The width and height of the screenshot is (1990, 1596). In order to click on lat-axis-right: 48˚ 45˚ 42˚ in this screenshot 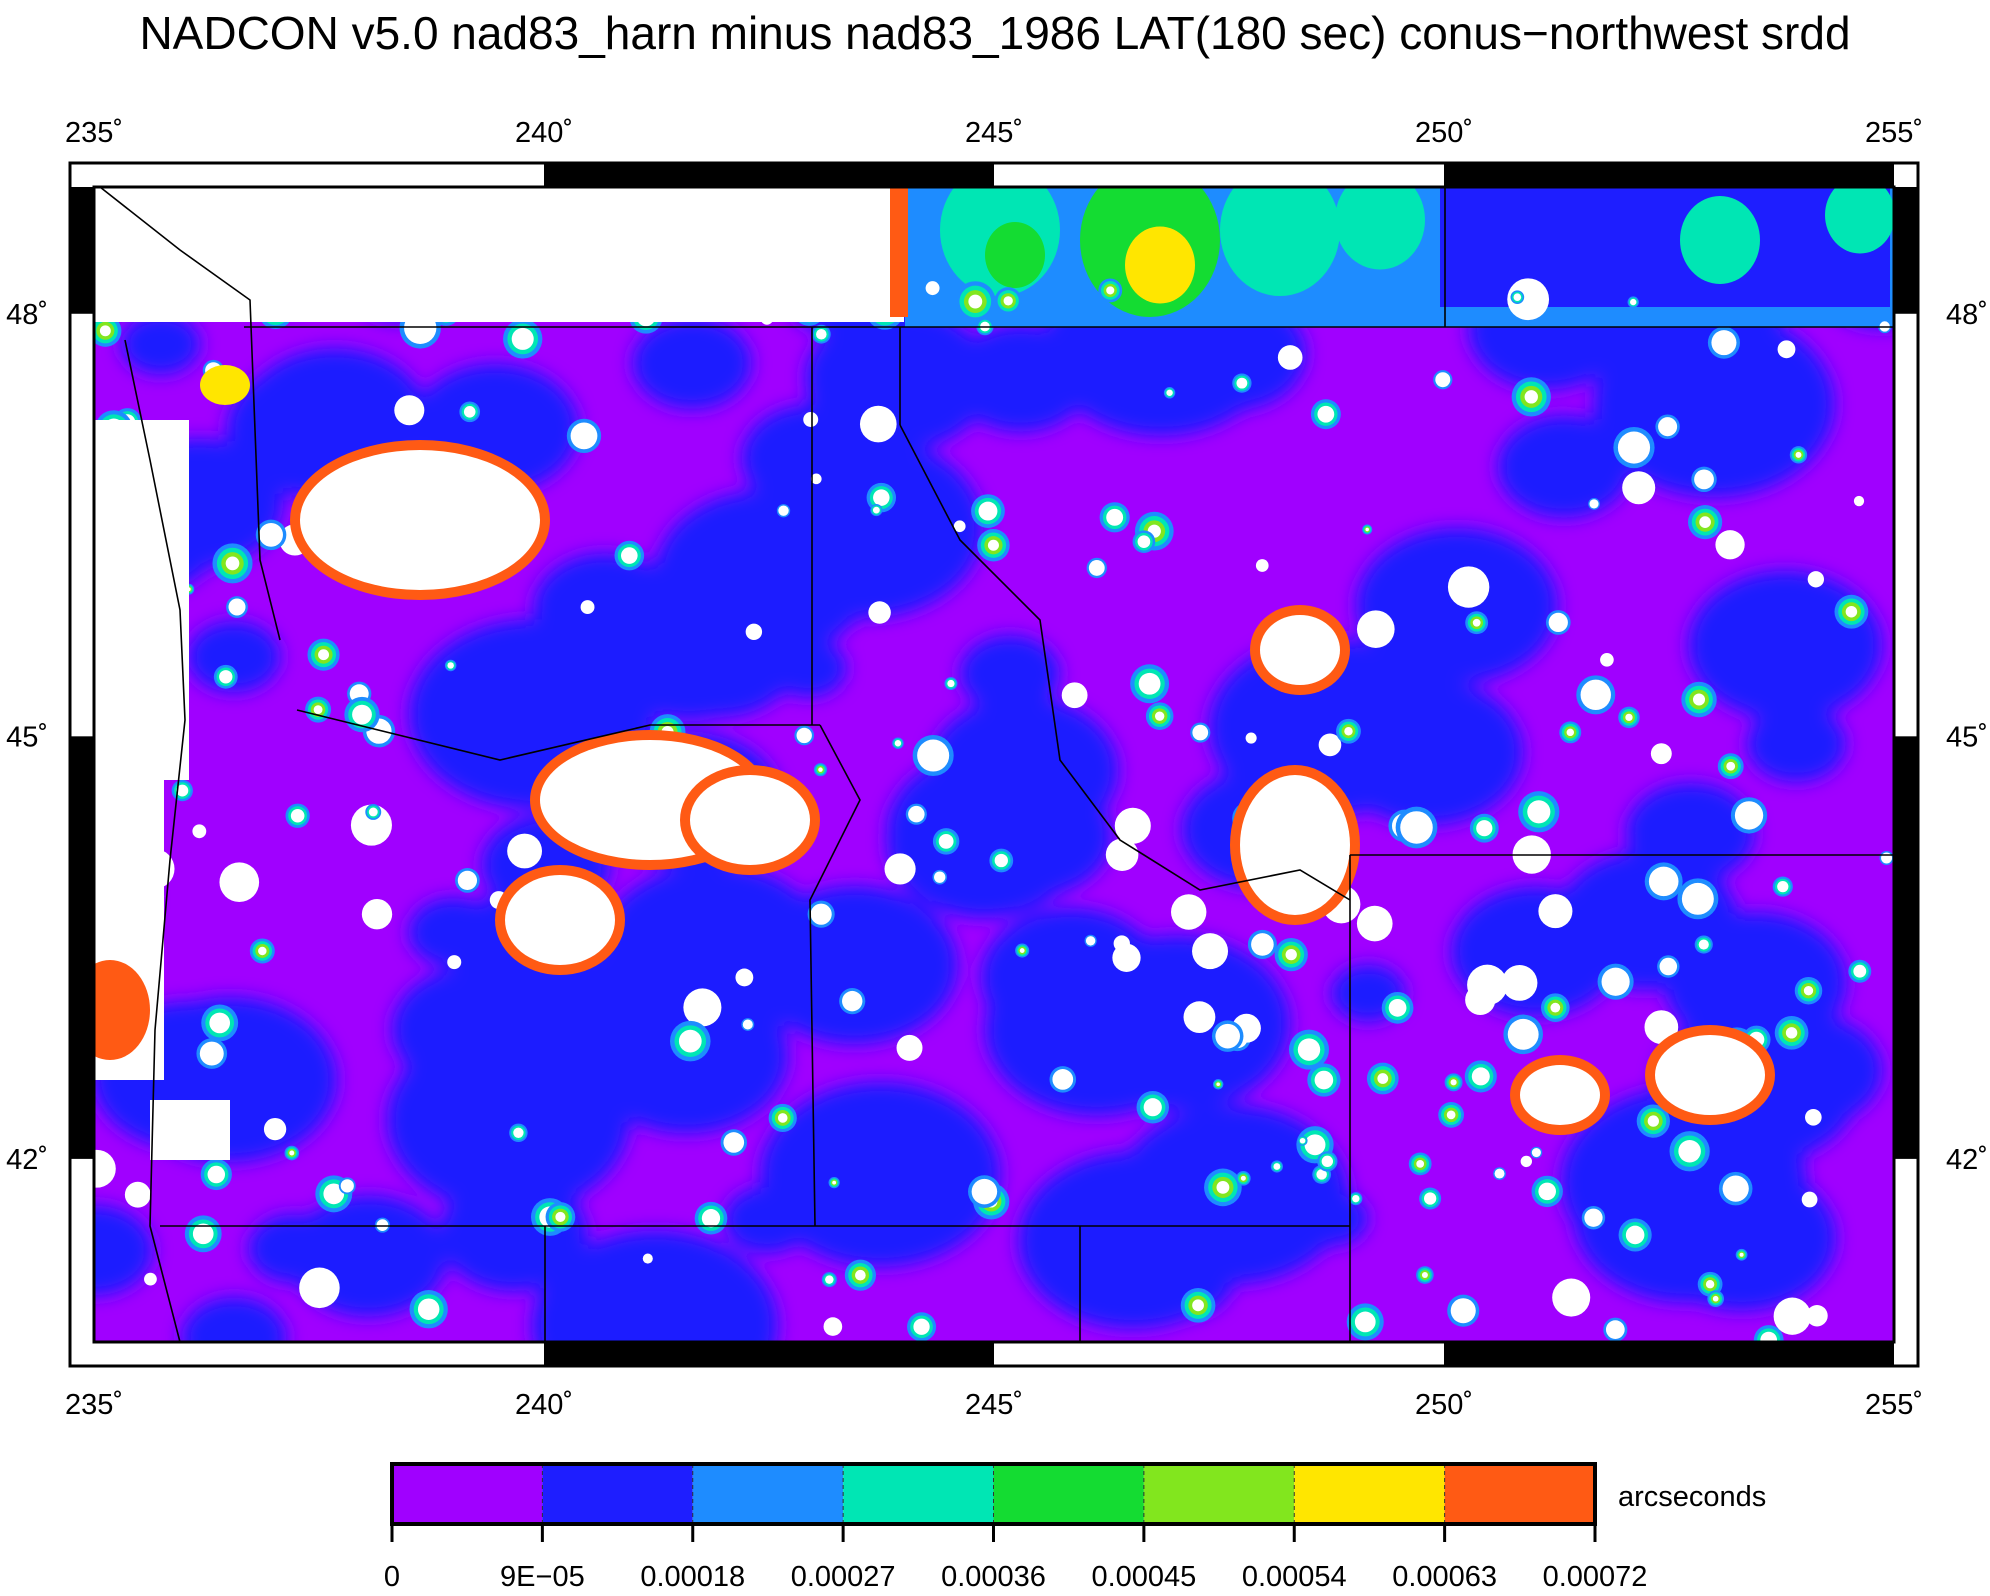, I will do `click(1967, 737)`.